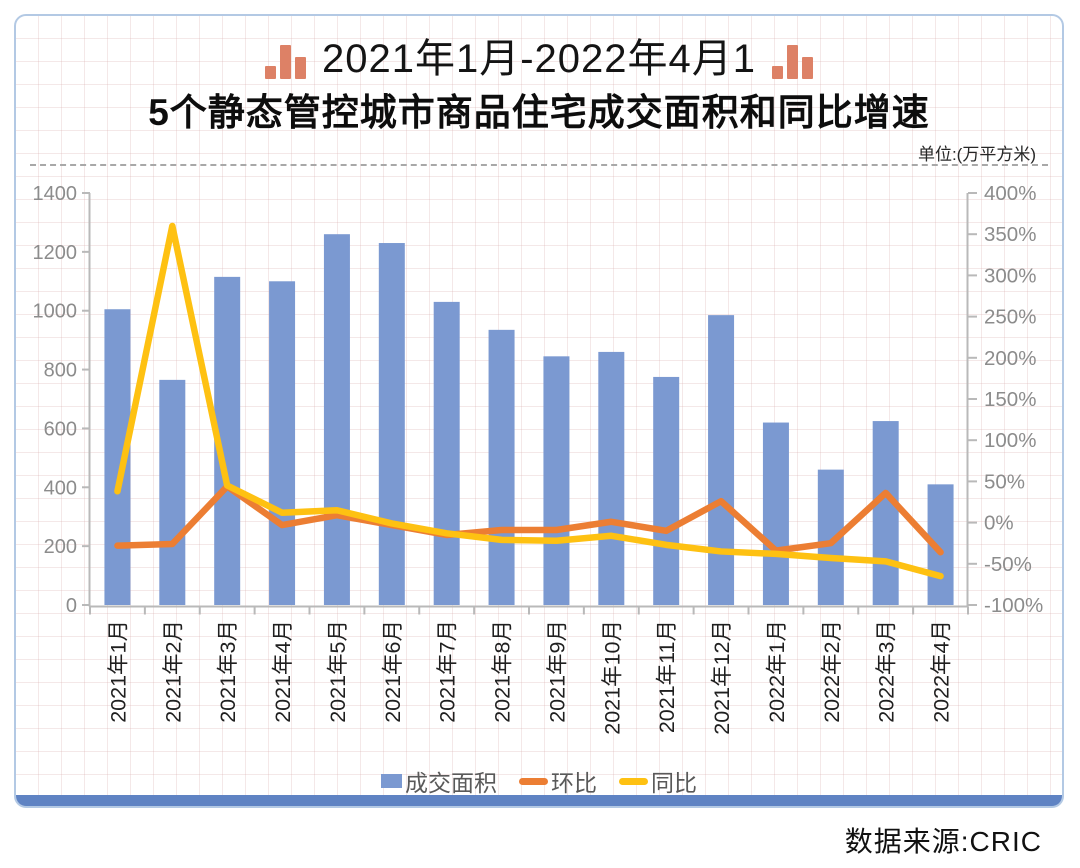 The height and width of the screenshot is (868, 1080). Describe the element at coordinates (391, 781) in the screenshot. I see `legend-bar-swatch` at that location.